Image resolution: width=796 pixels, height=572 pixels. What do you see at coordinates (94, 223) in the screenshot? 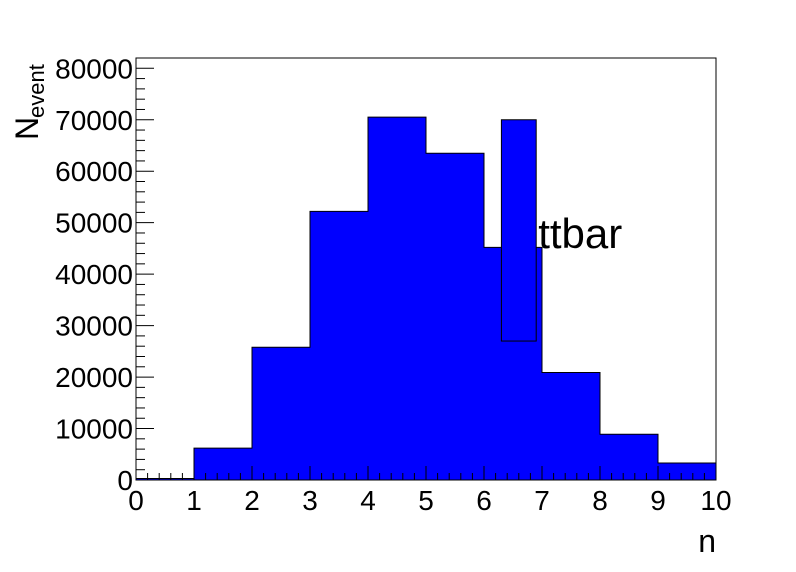
I see `y-tick-label: 50000` at bounding box center [94, 223].